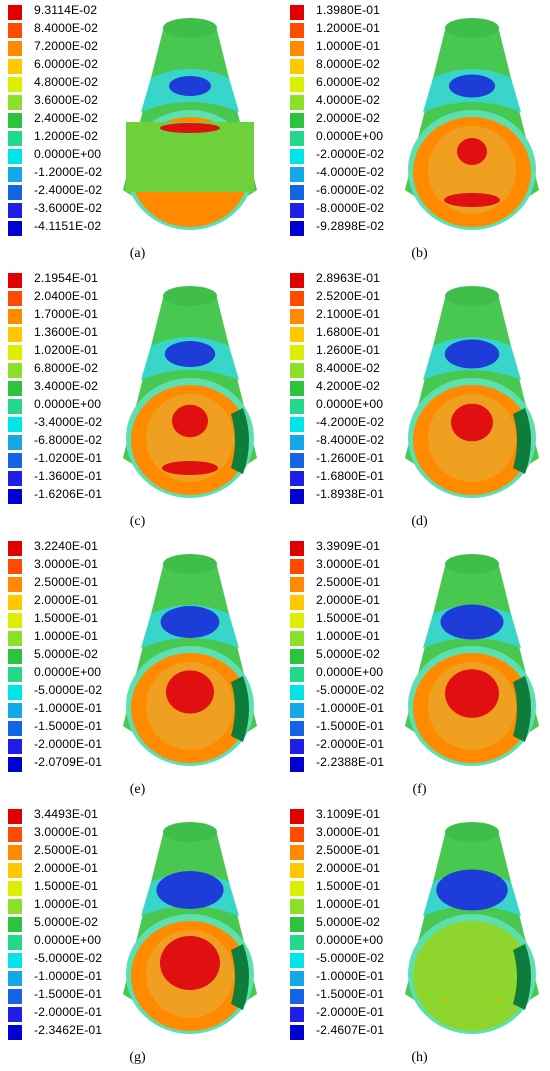 The image size is (550, 1071). Describe the element at coordinates (419, 1057) in the screenshot. I see `panel-caption: (h)` at that location.